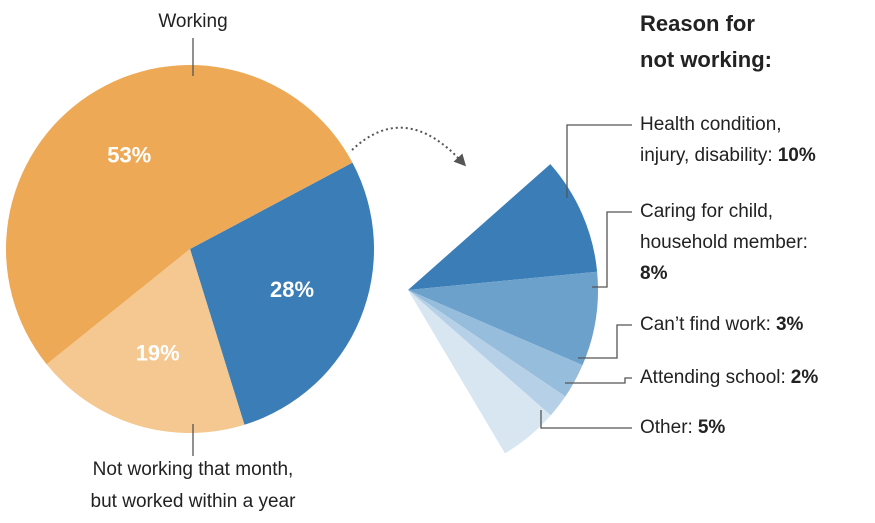 This screenshot has width=875, height=523. What do you see at coordinates (711, 140) in the screenshot?
I see `category-label: Health condition, injury, disability:` at bounding box center [711, 140].